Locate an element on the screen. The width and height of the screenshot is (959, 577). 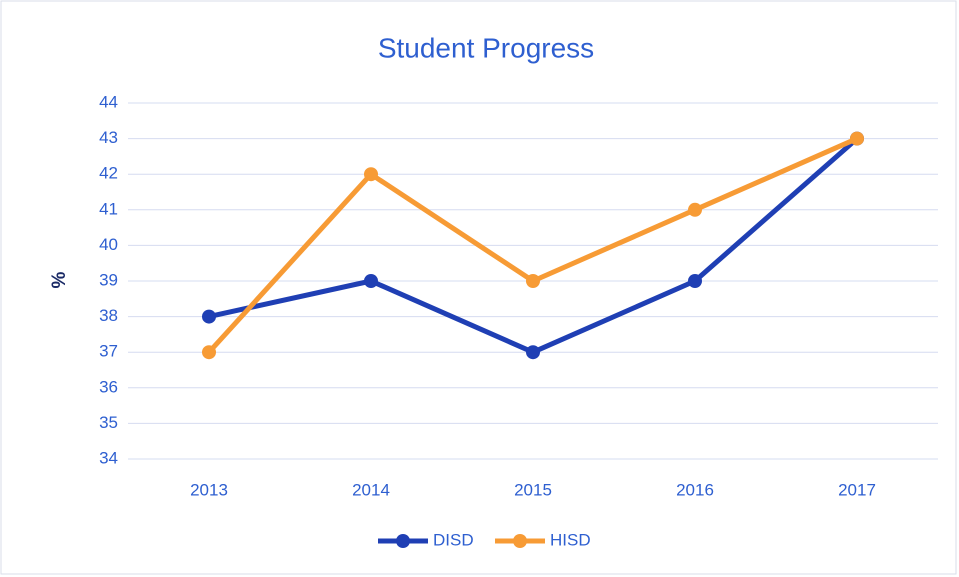
y-tick-label: 37 is located at coordinates (108, 351).